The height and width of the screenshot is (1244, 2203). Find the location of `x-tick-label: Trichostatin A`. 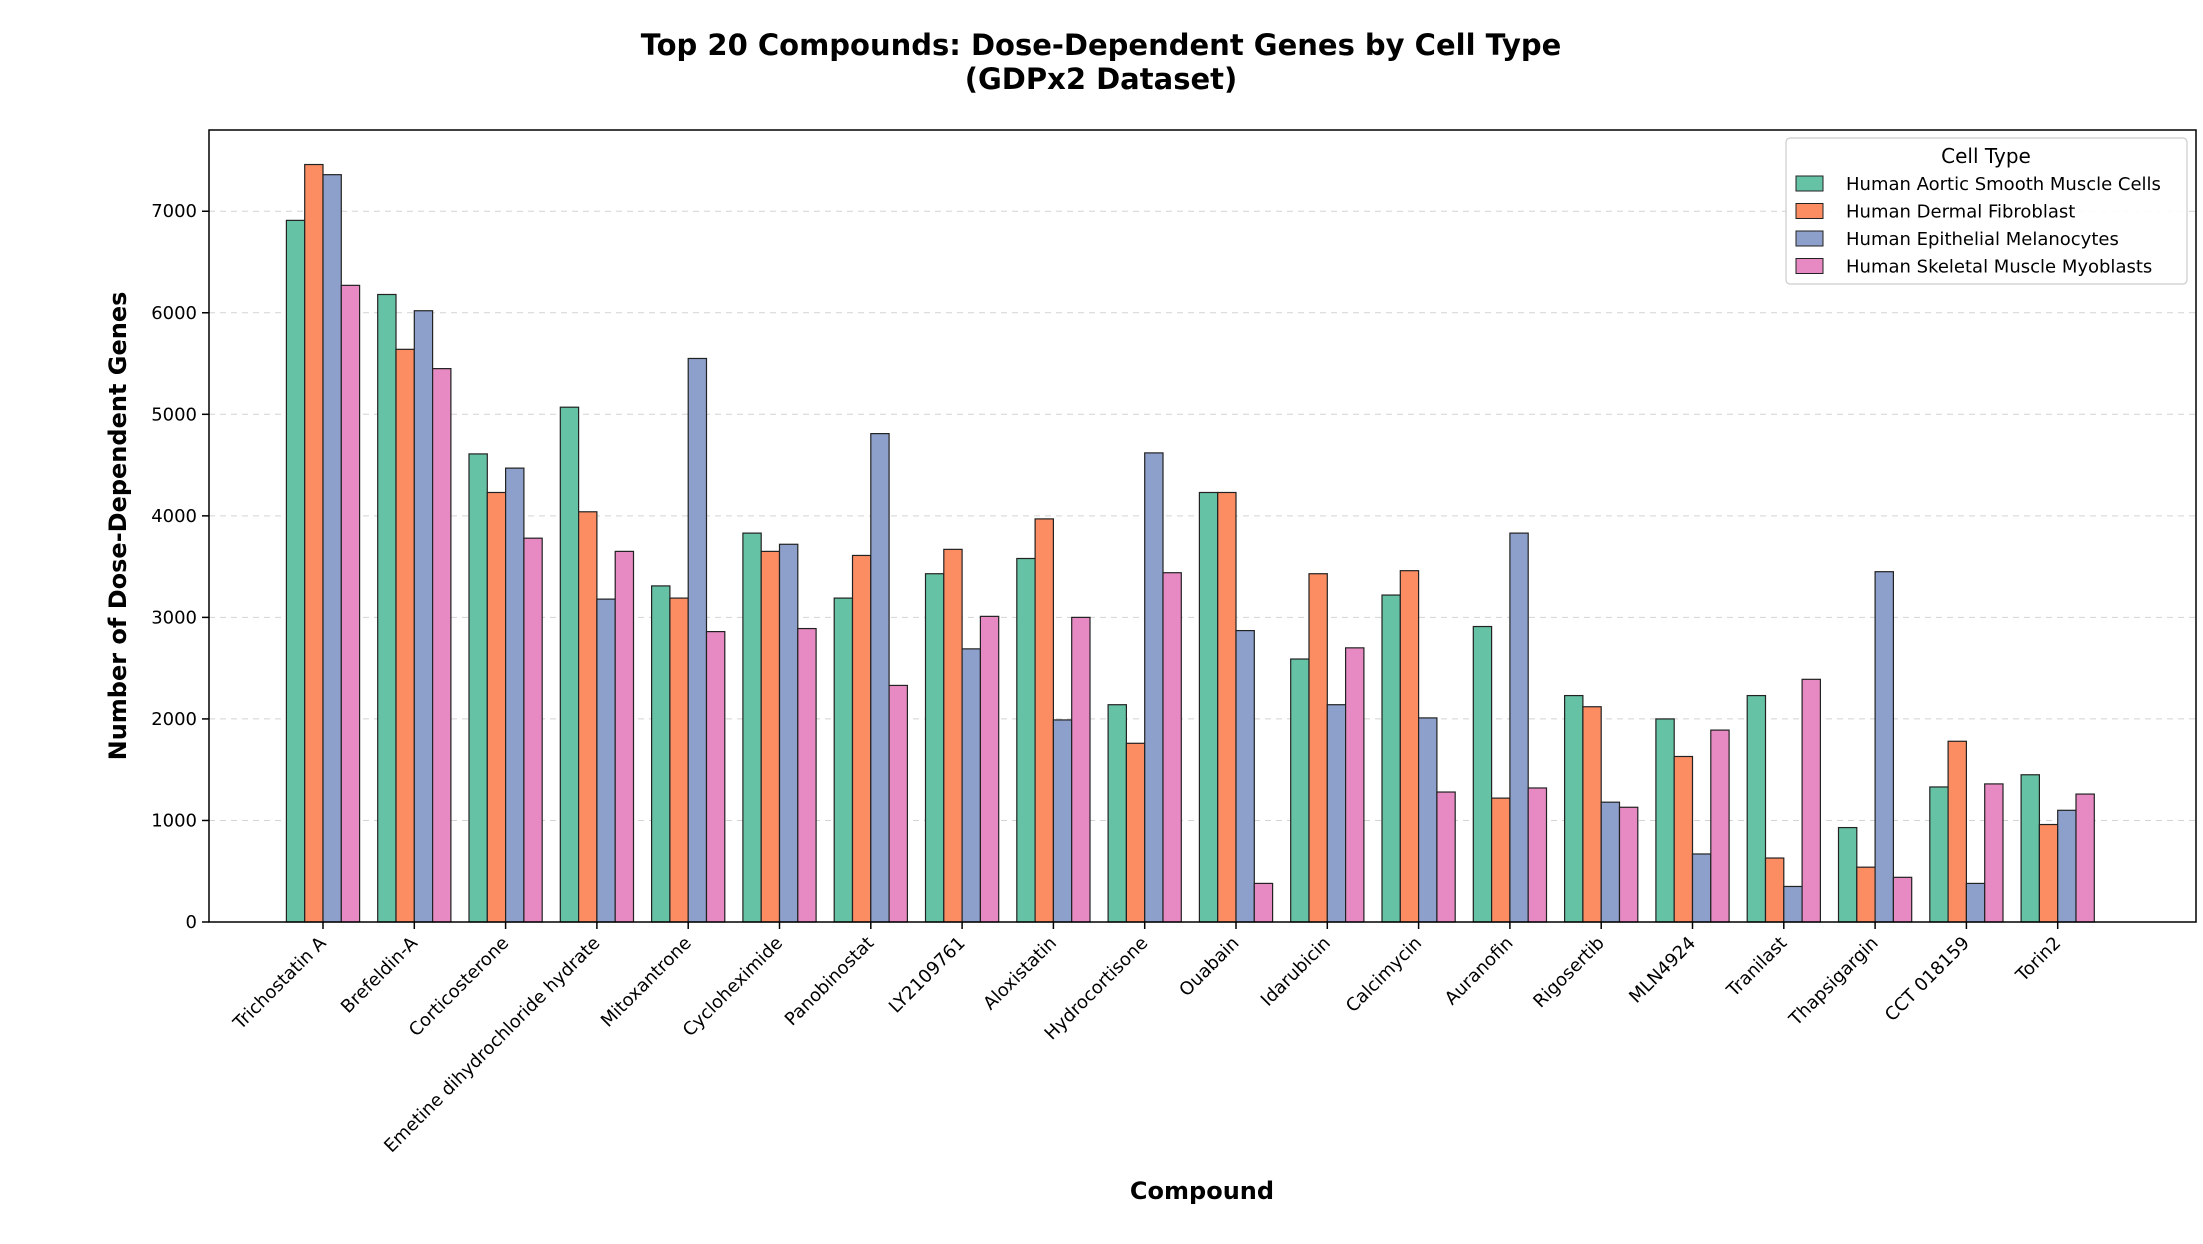

x-tick-label: Trichostatin A is located at coordinates (280, 983).